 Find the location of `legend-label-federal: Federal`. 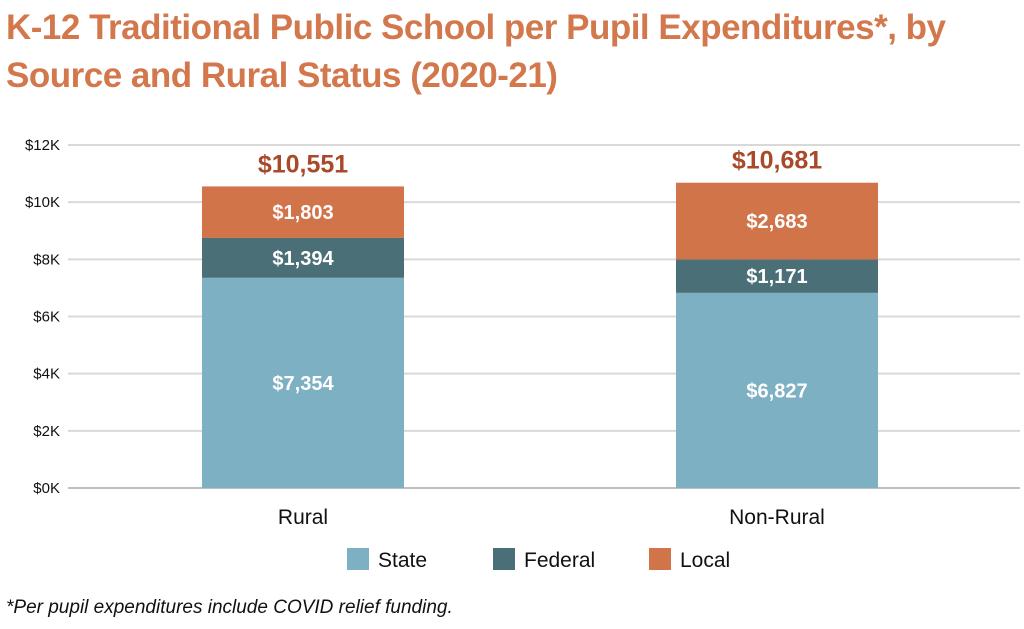

legend-label-federal: Federal is located at coordinates (559, 560).